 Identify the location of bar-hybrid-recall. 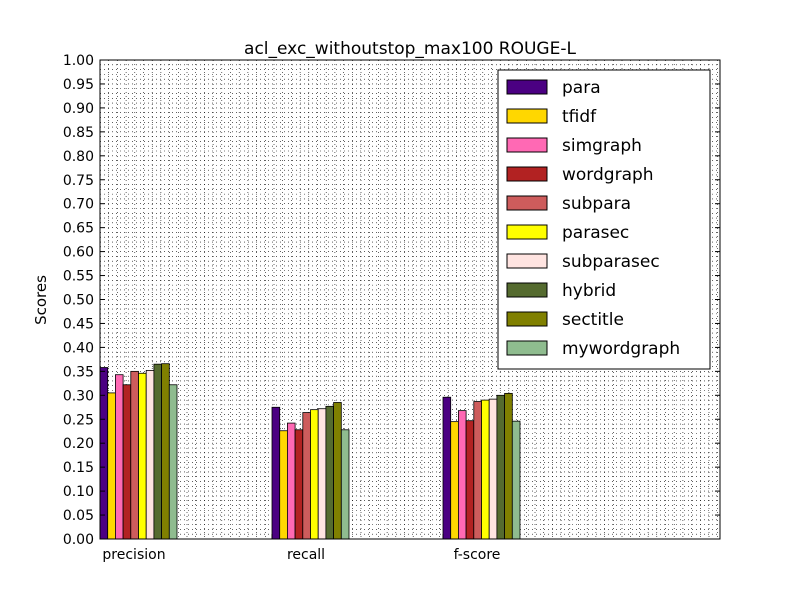
(329, 472).